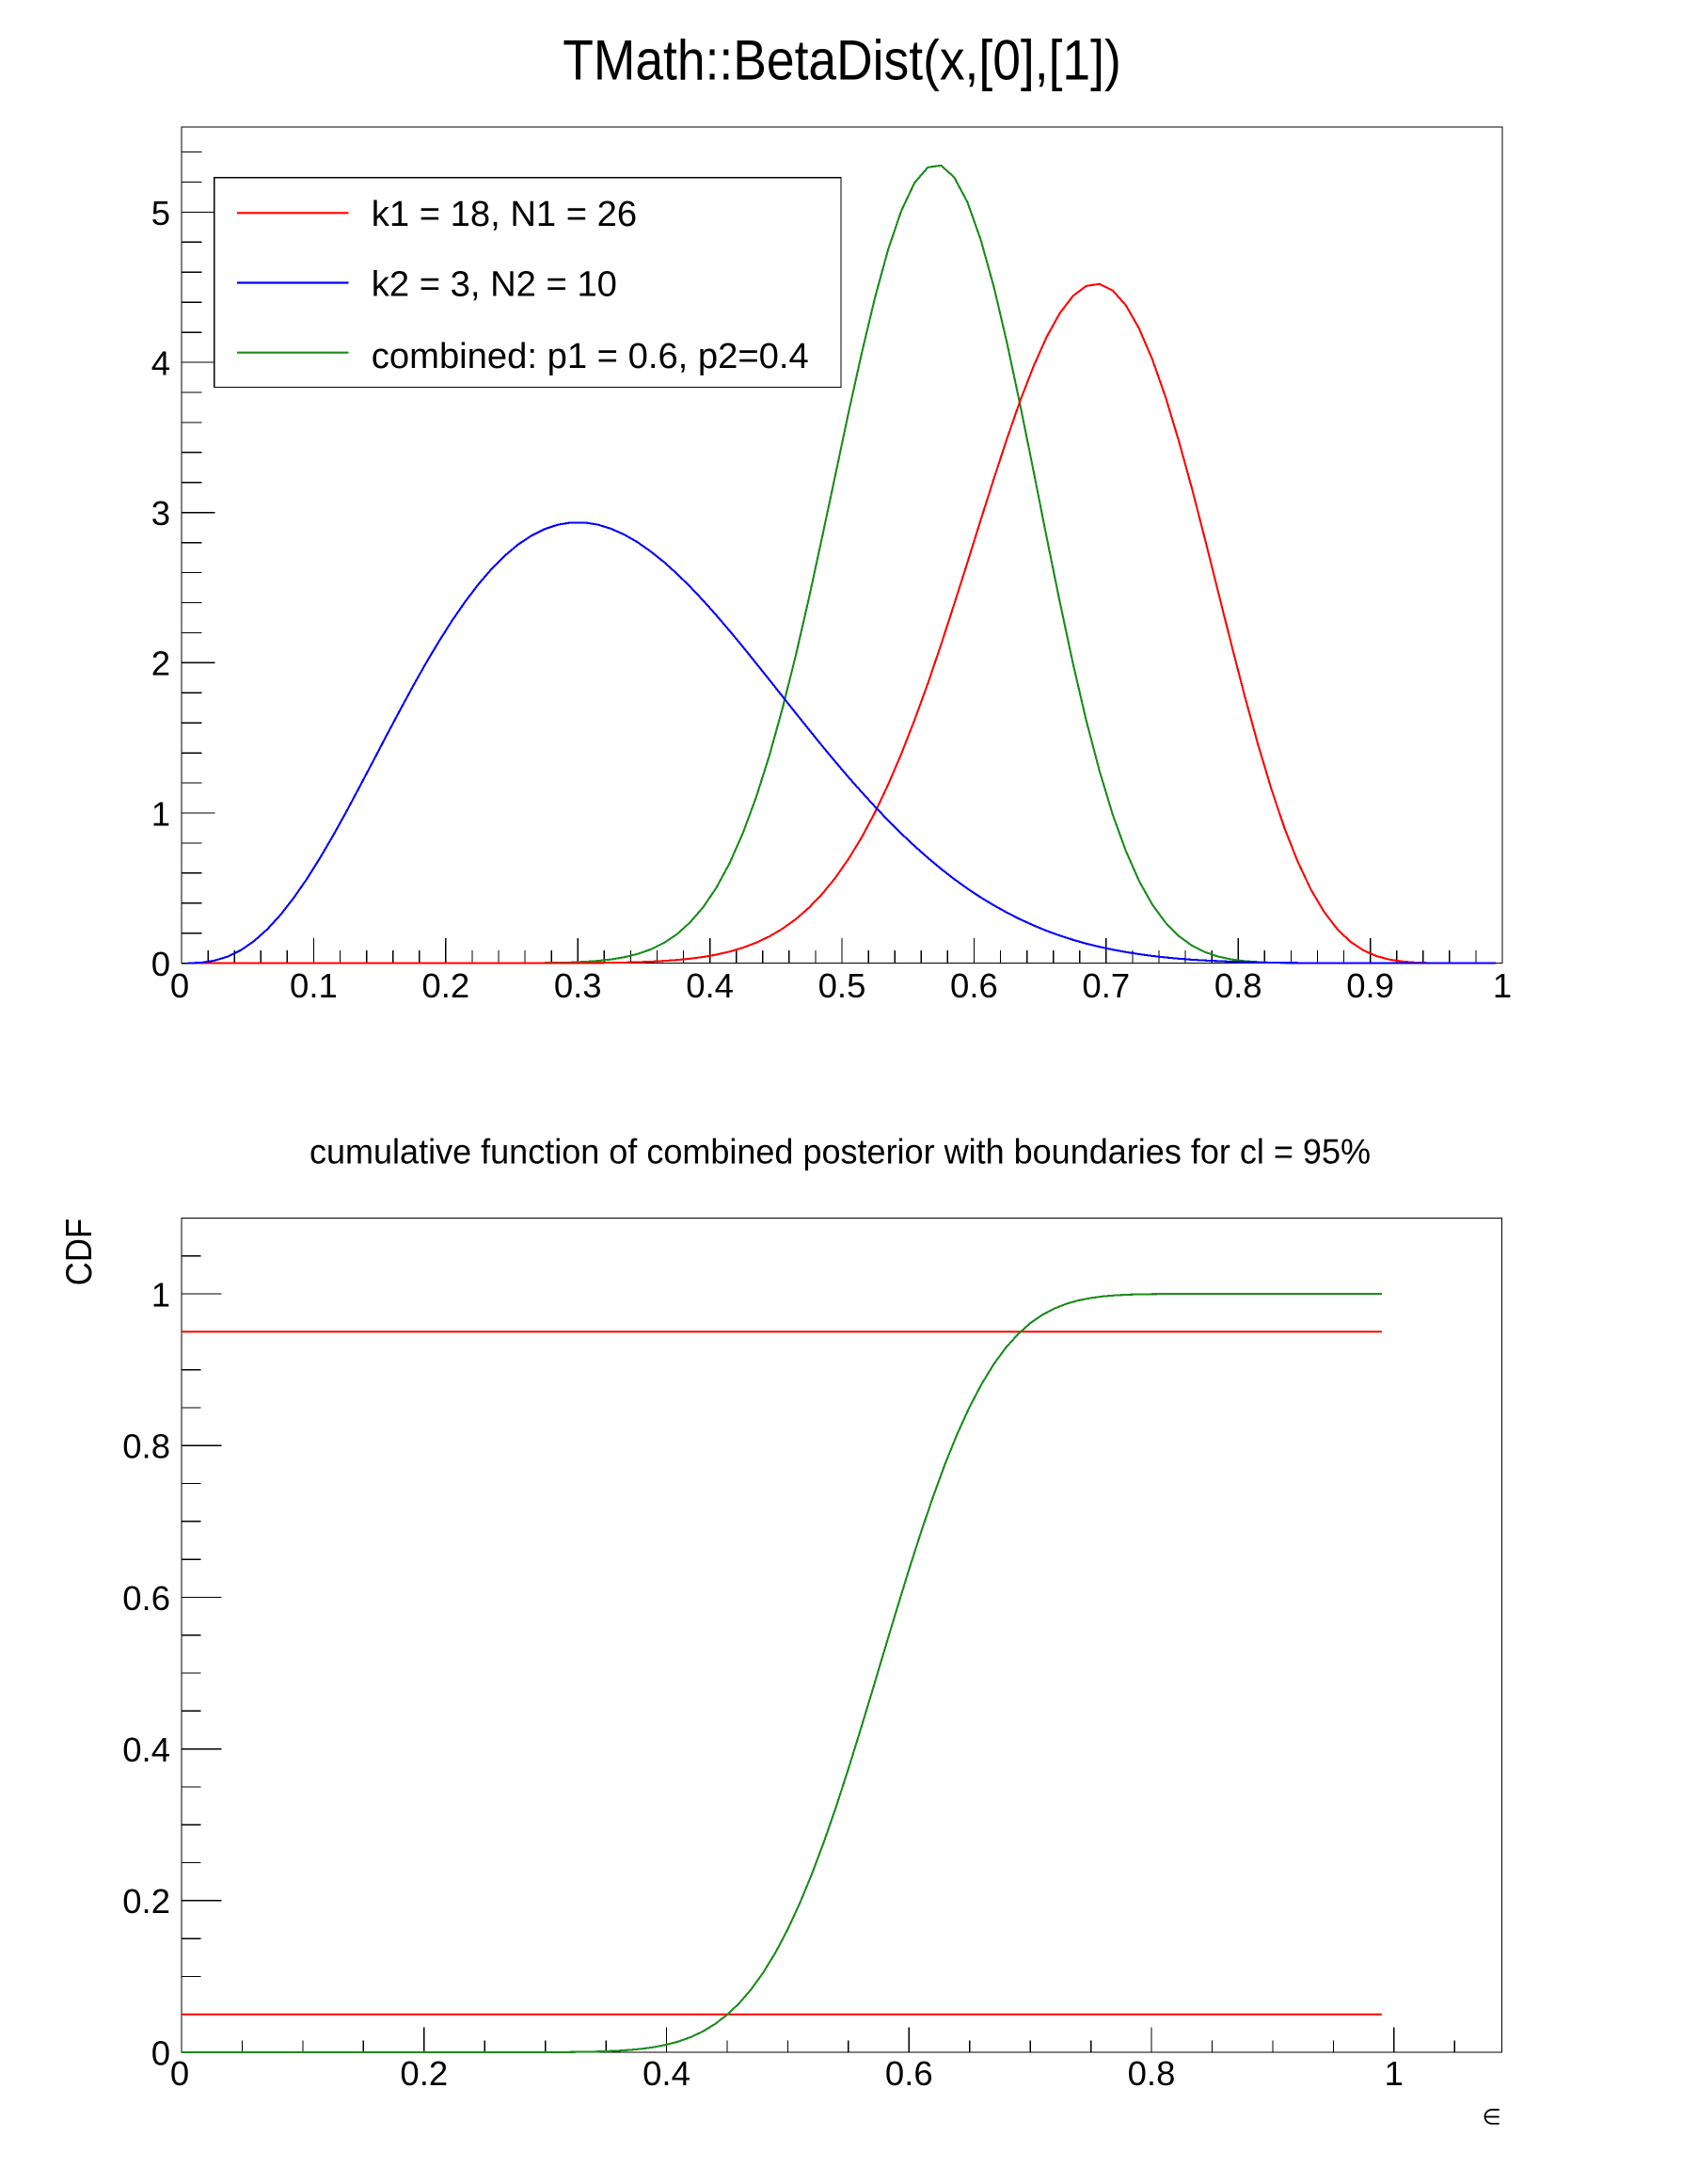  What do you see at coordinates (842, 60) in the screenshot?
I see `svg-text: TMath::BetaDist(x,[0],[1])` at bounding box center [842, 60].